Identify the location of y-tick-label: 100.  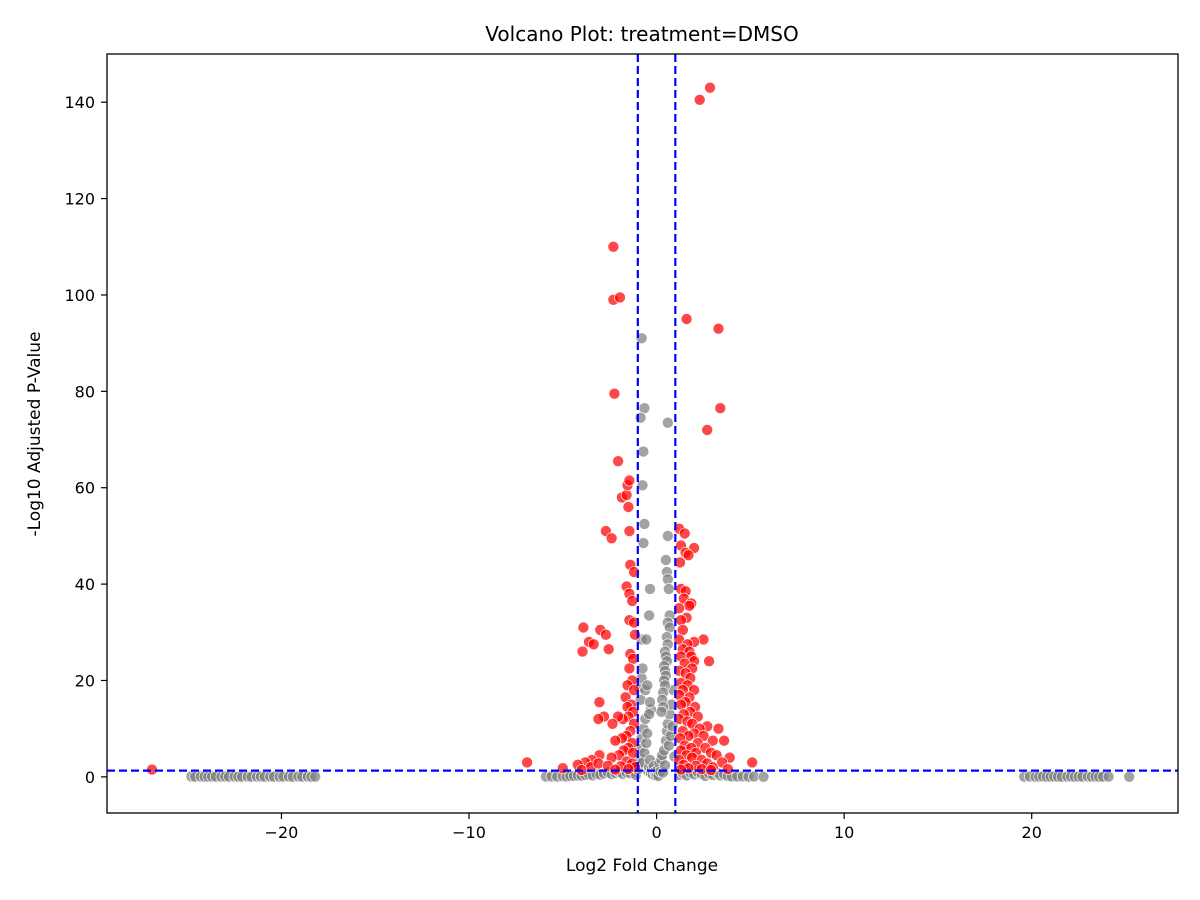
(79, 295).